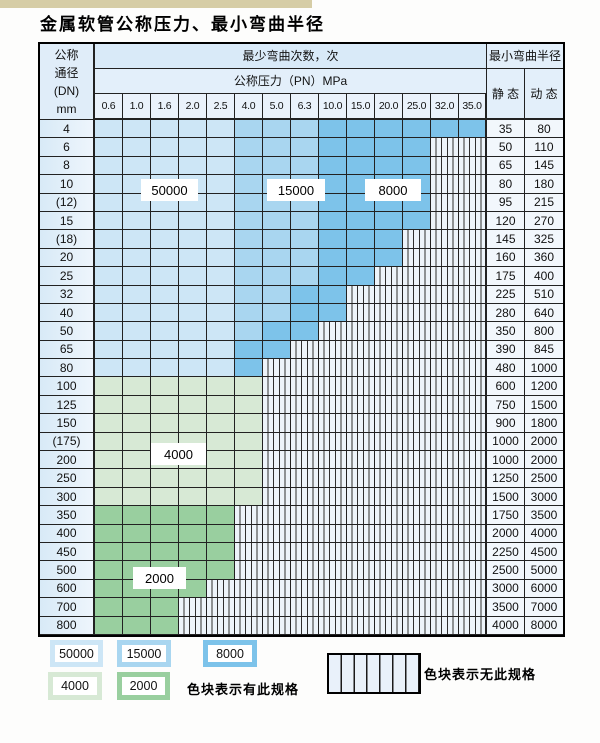 This screenshot has width=600, height=743. Describe the element at coordinates (445, 107) in the screenshot. I see `pressure-tick: 32.0` at that location.